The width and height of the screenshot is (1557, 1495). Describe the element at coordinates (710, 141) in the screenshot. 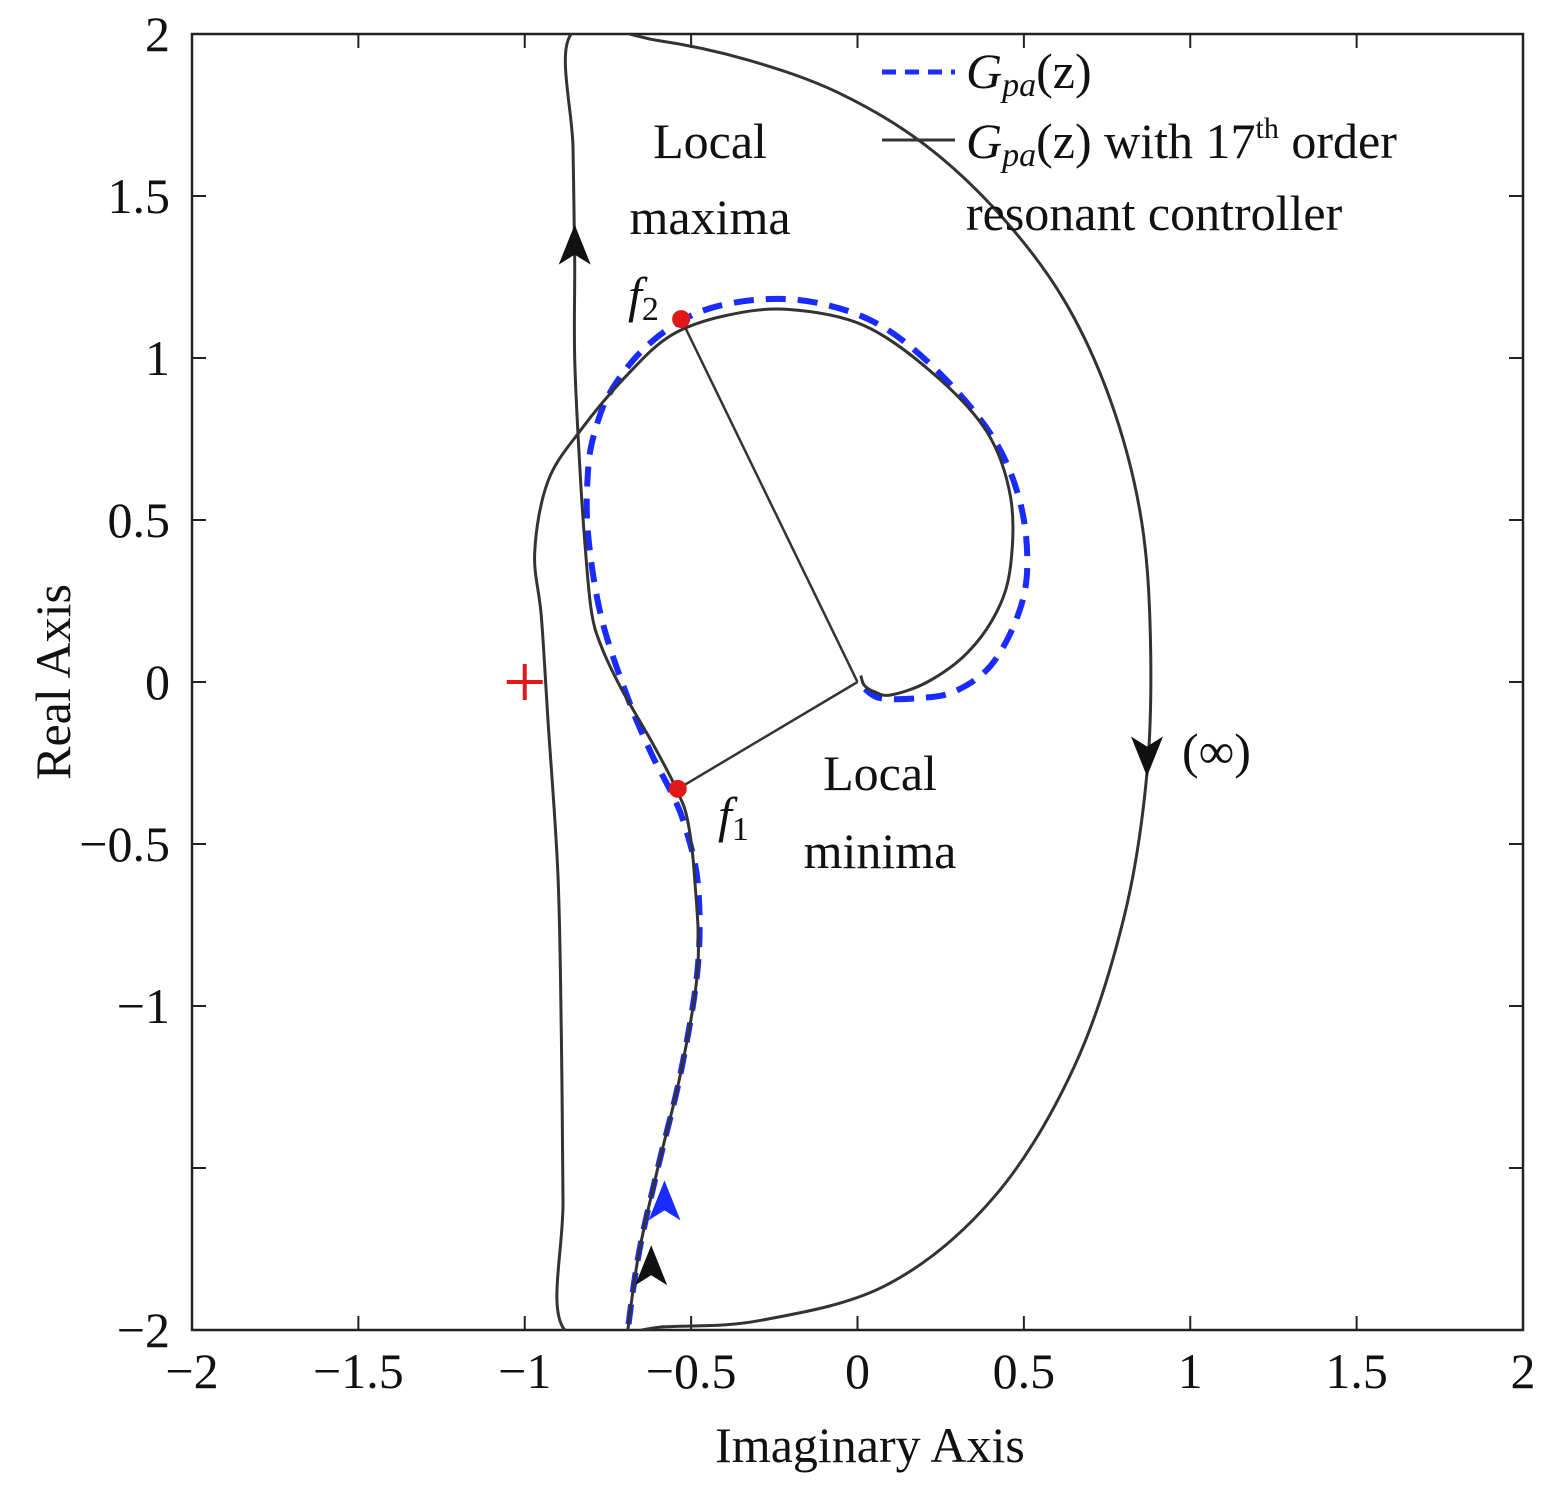

I see `local-maxima-label-line1: Local` at that location.